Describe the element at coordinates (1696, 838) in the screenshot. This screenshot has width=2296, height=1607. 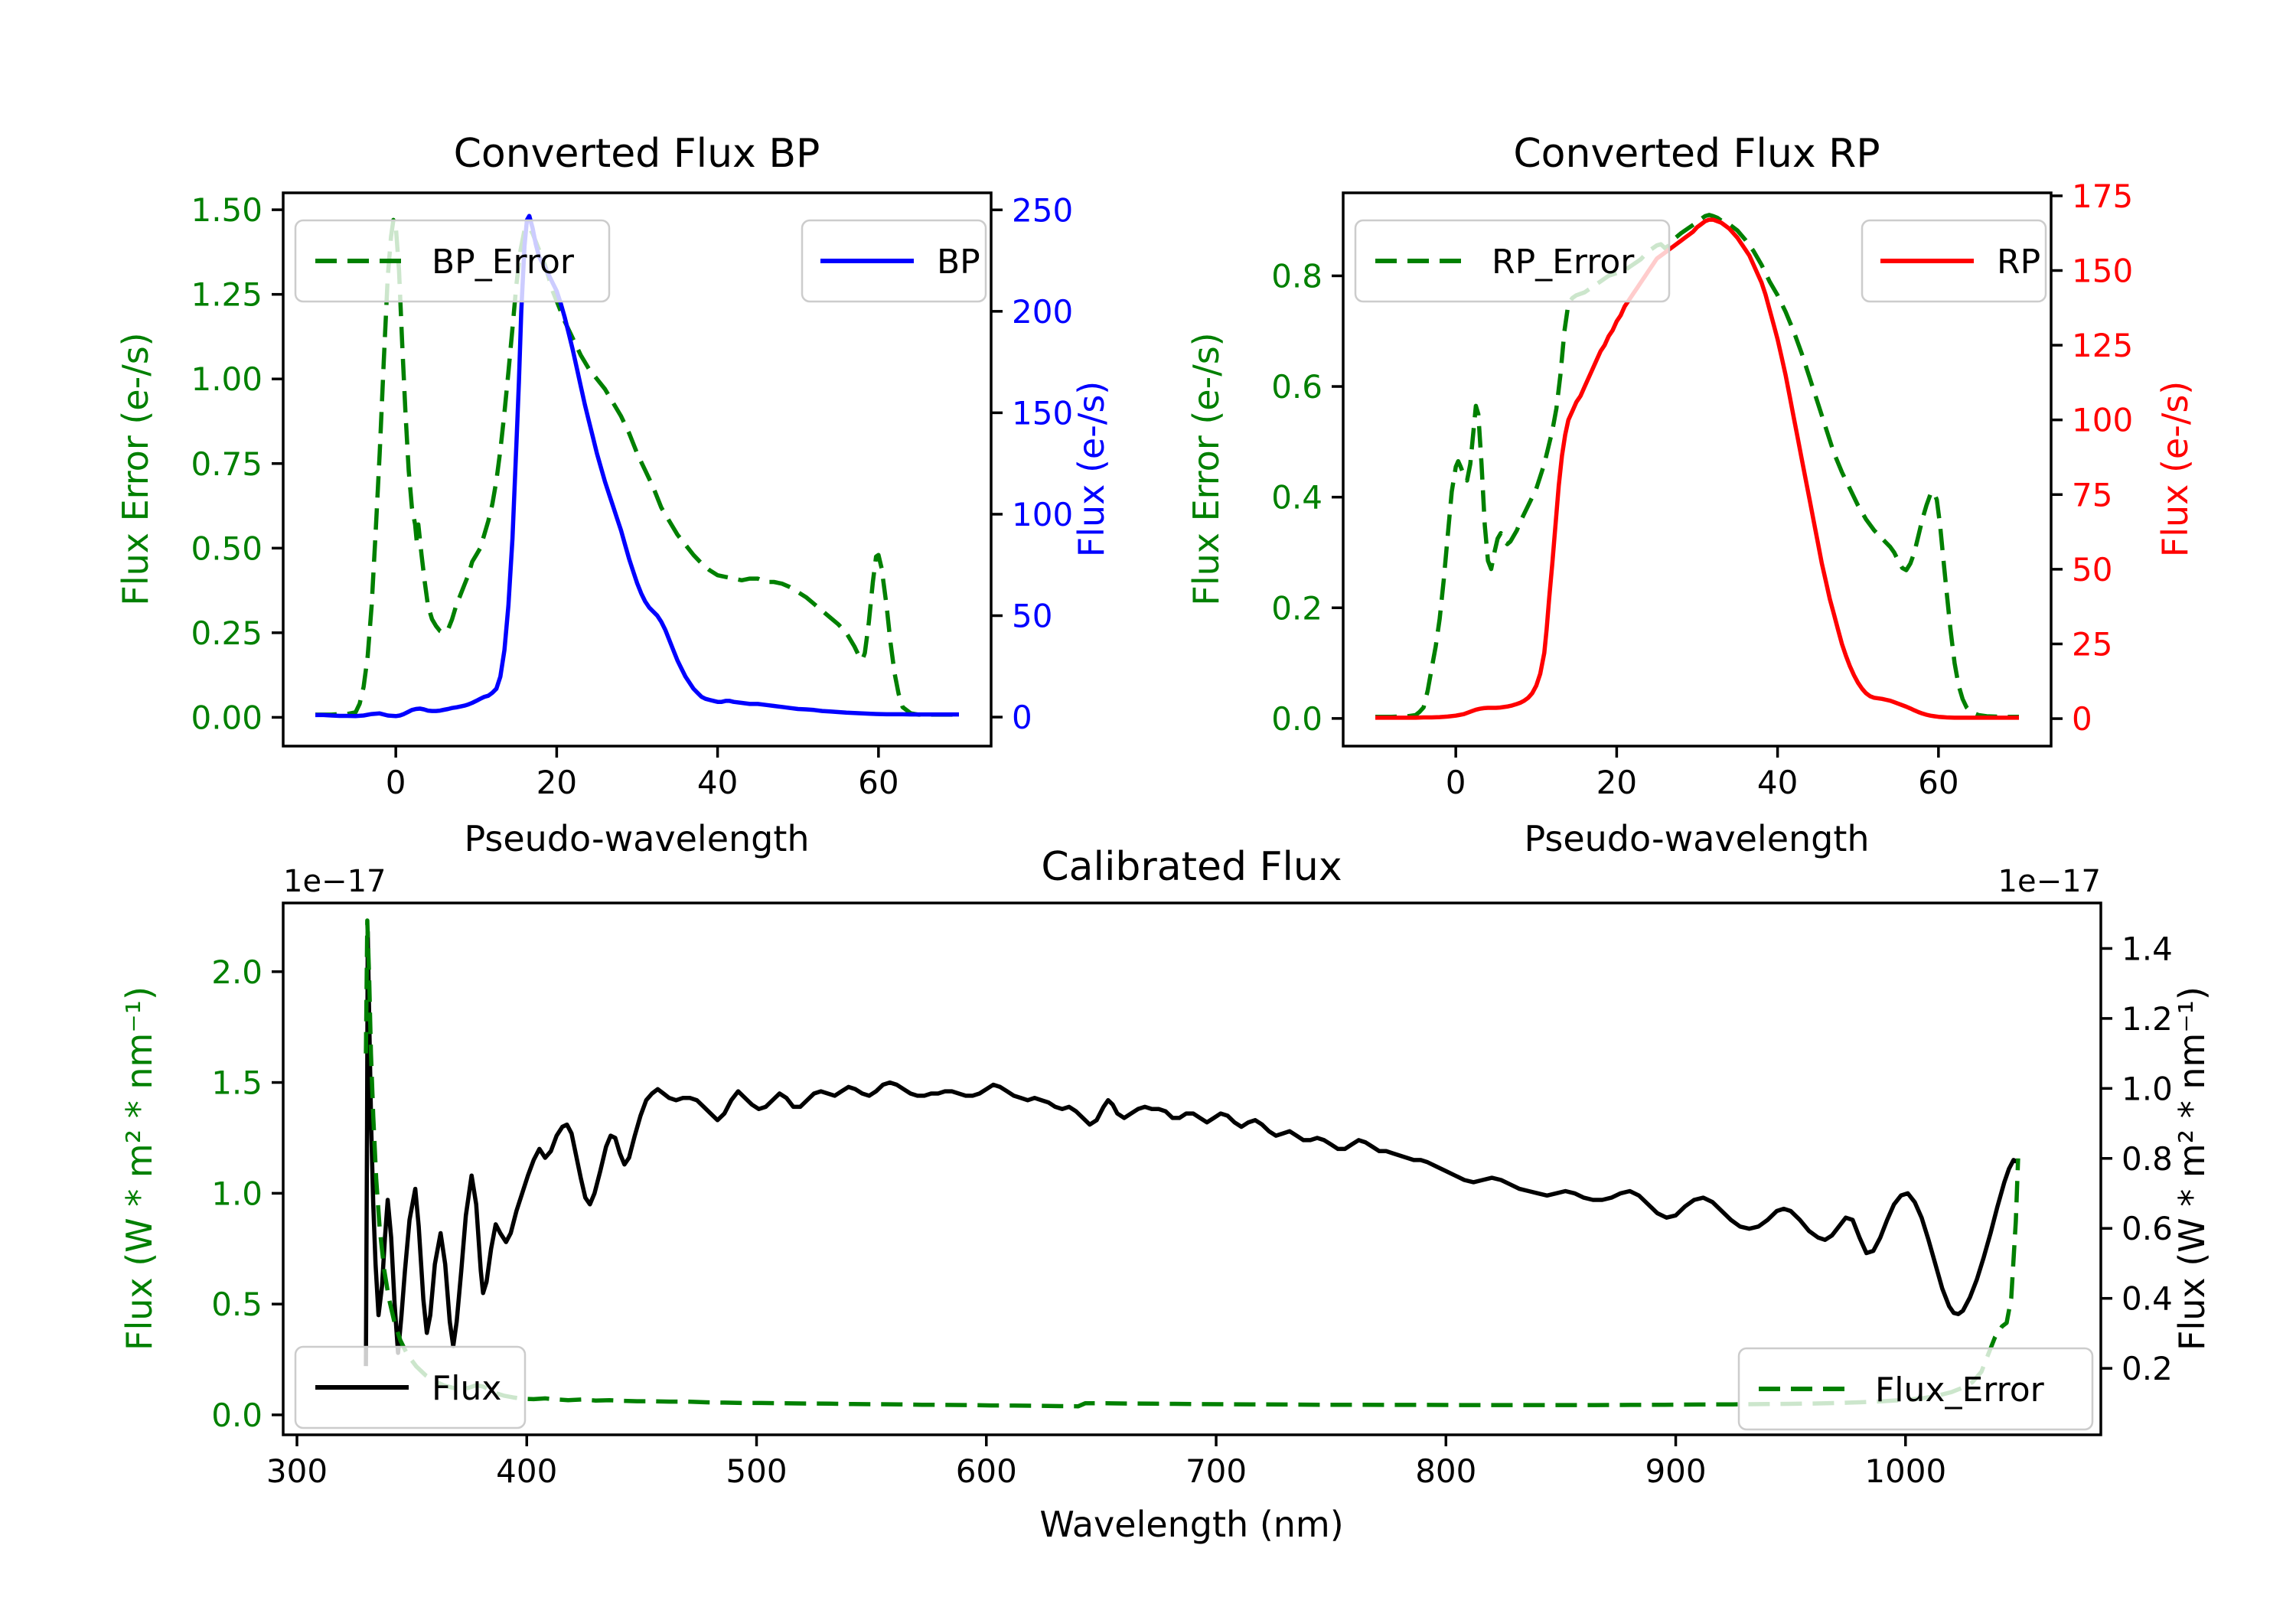
I see `x-axis-label-rp: Pseudo-wavelength` at that location.